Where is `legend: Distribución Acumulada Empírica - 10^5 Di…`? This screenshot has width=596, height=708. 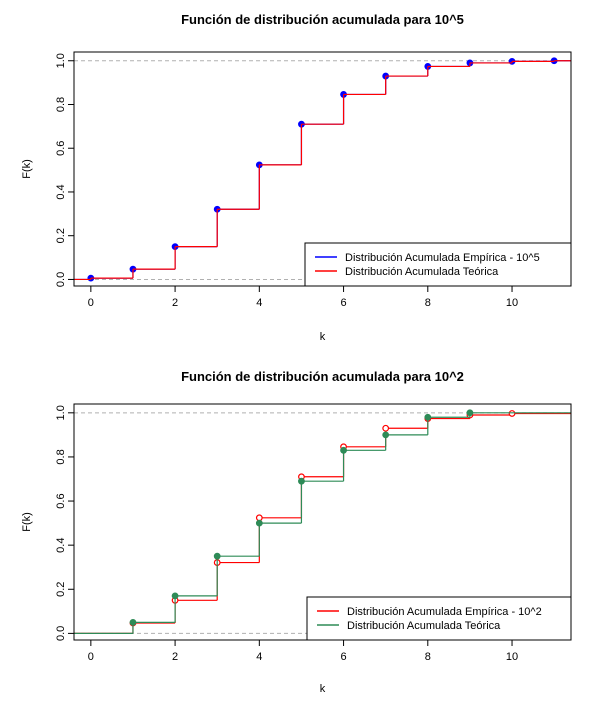 legend: Distribución Acumulada Empírica - 10^5 Di… is located at coordinates (438, 264).